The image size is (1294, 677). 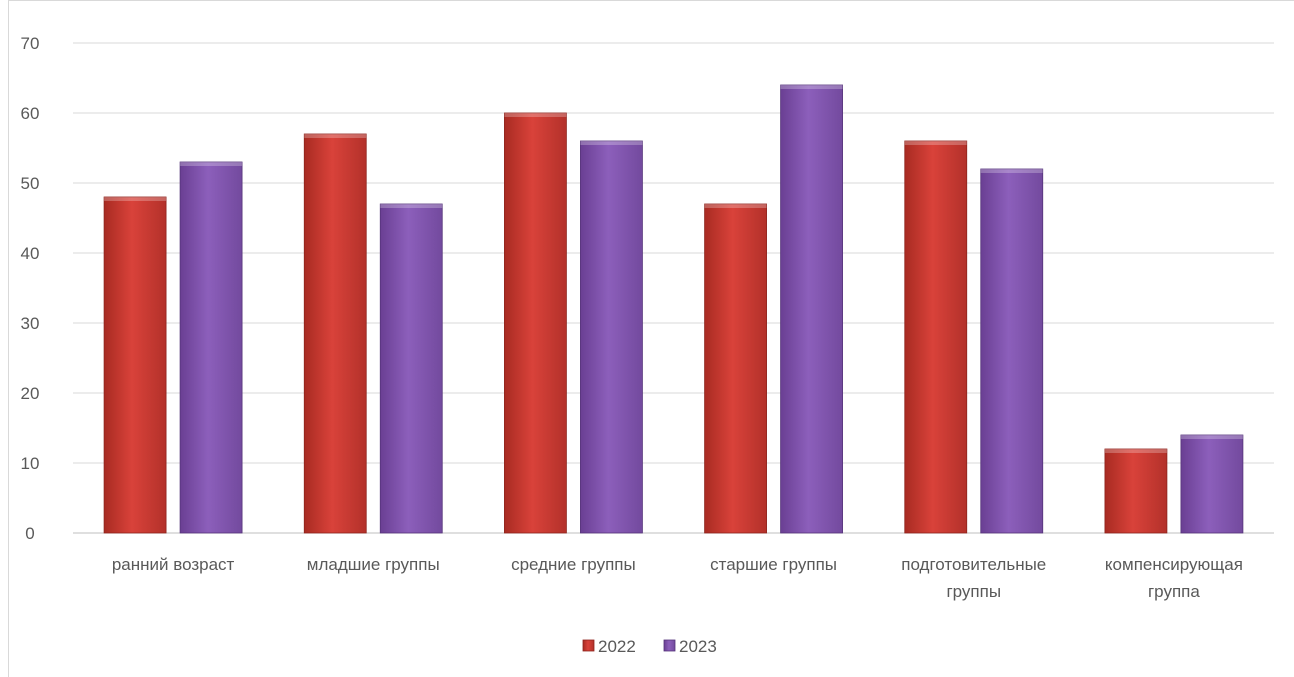 I want to click on legend-label-2022: 2022, so click(x=617, y=646).